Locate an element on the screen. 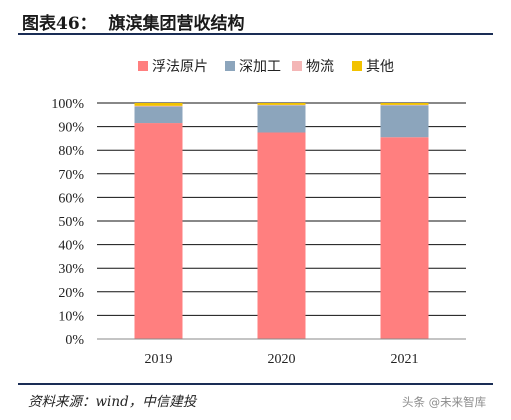  legend-label: 物流 is located at coordinates (320, 67).